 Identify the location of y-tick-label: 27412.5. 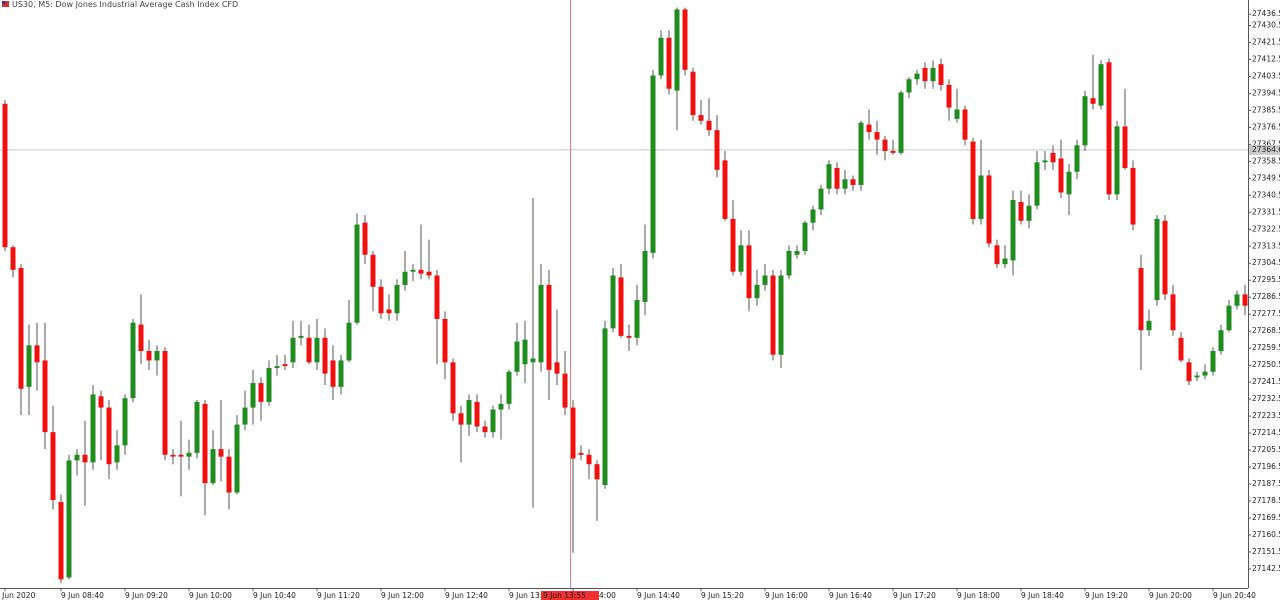
(1266, 58).